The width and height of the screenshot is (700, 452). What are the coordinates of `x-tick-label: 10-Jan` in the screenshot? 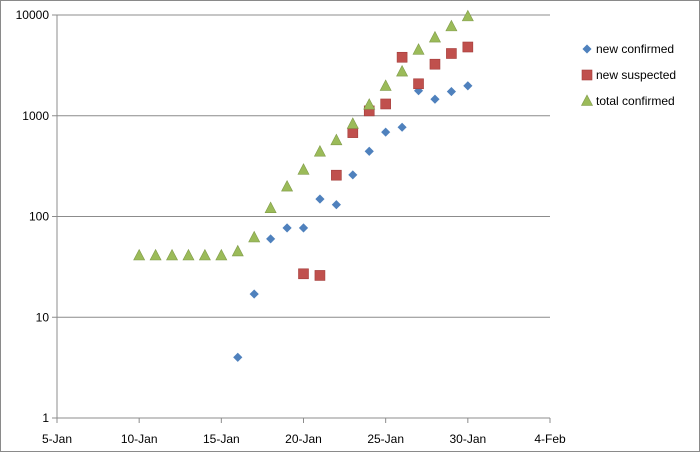 It's located at (139, 439).